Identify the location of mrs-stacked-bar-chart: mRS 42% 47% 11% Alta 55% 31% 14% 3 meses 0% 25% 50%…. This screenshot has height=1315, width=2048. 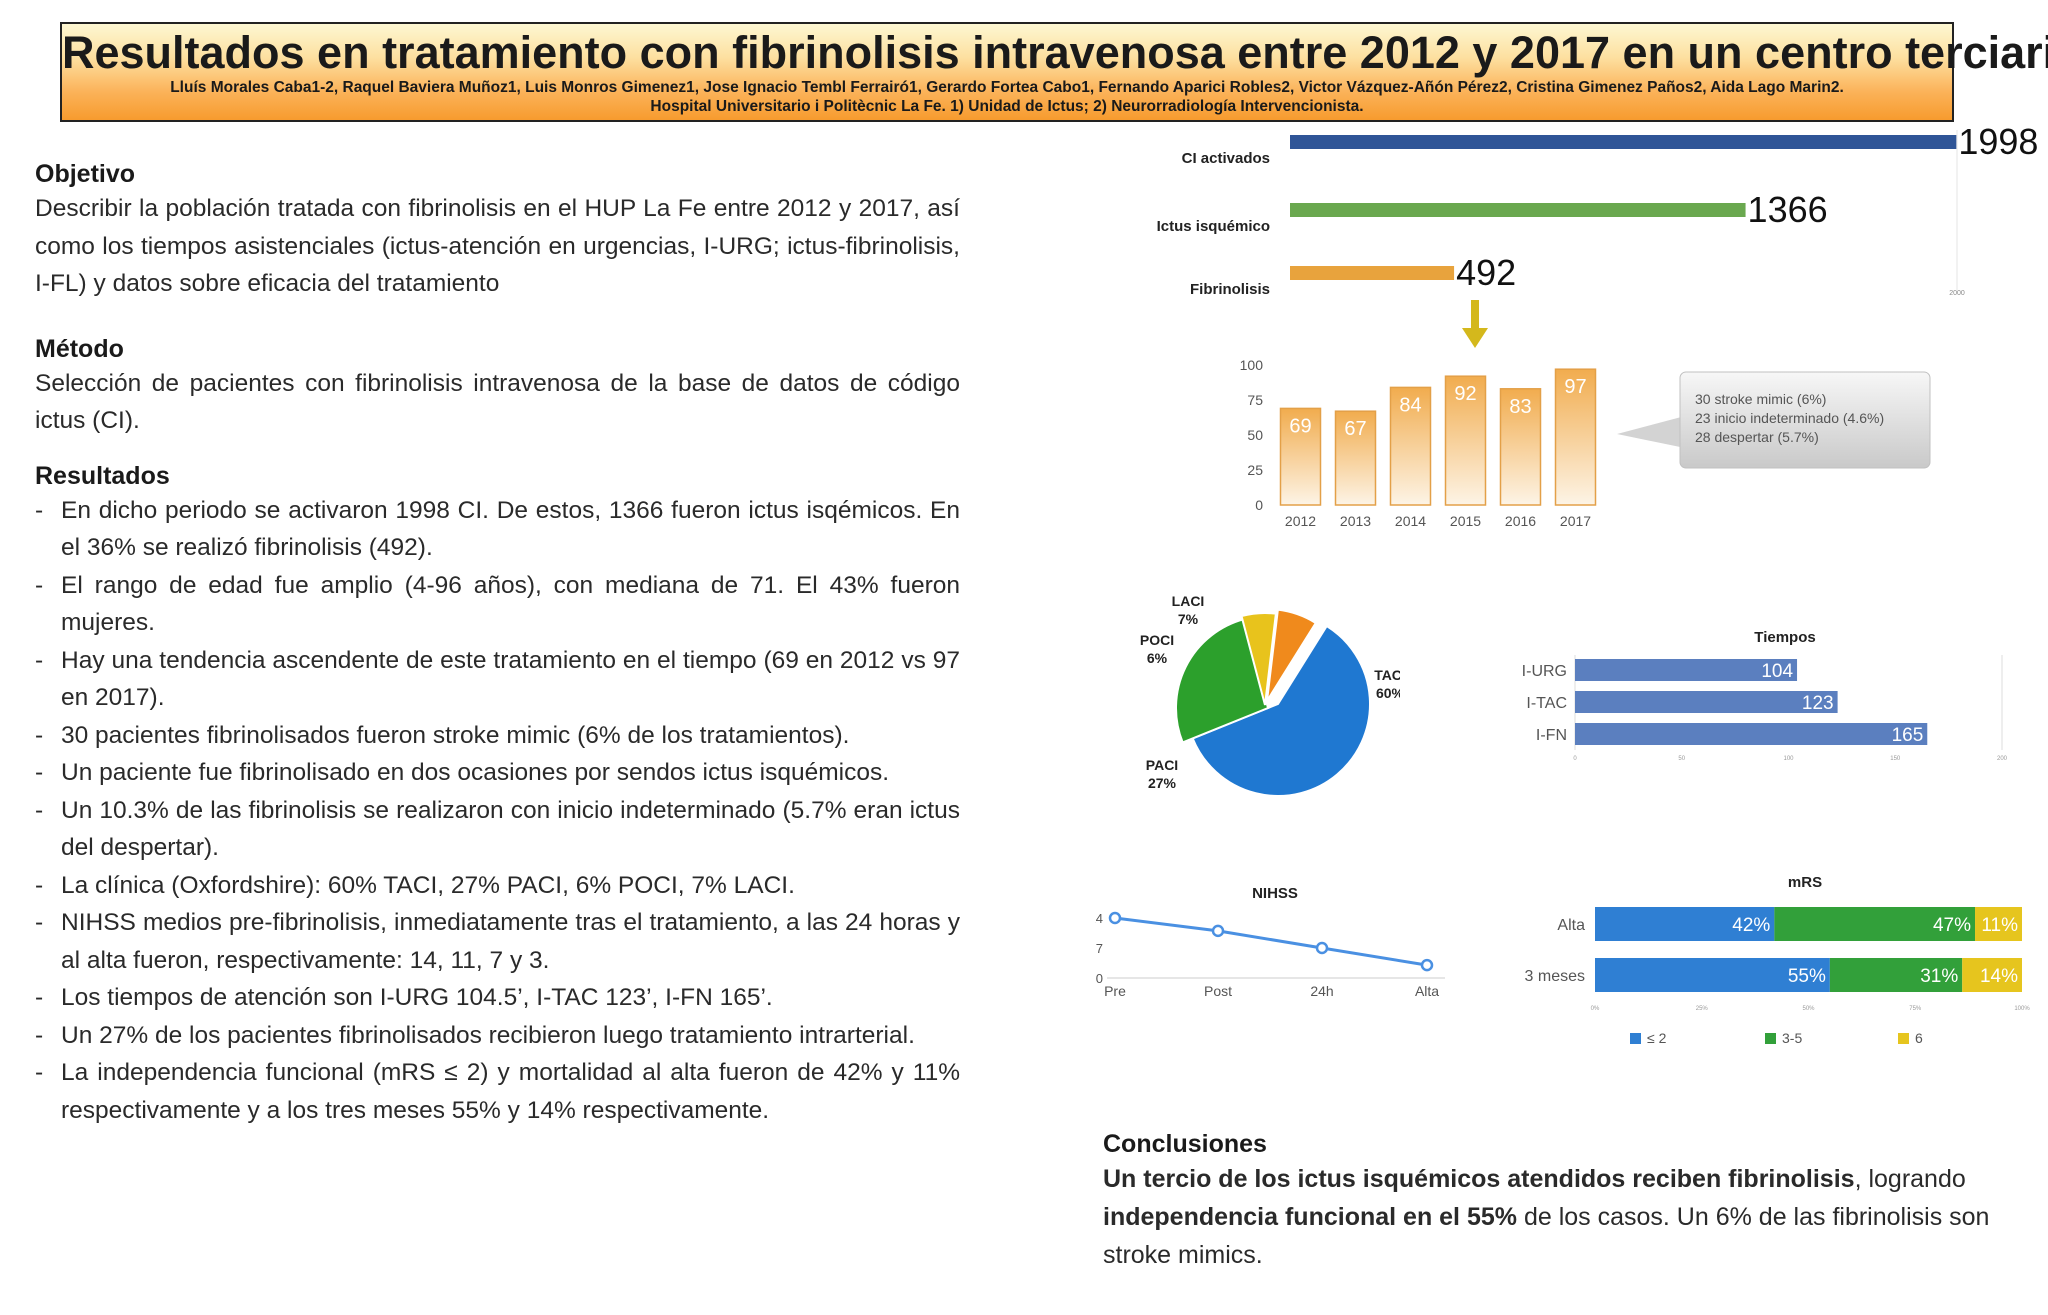
(1778, 960).